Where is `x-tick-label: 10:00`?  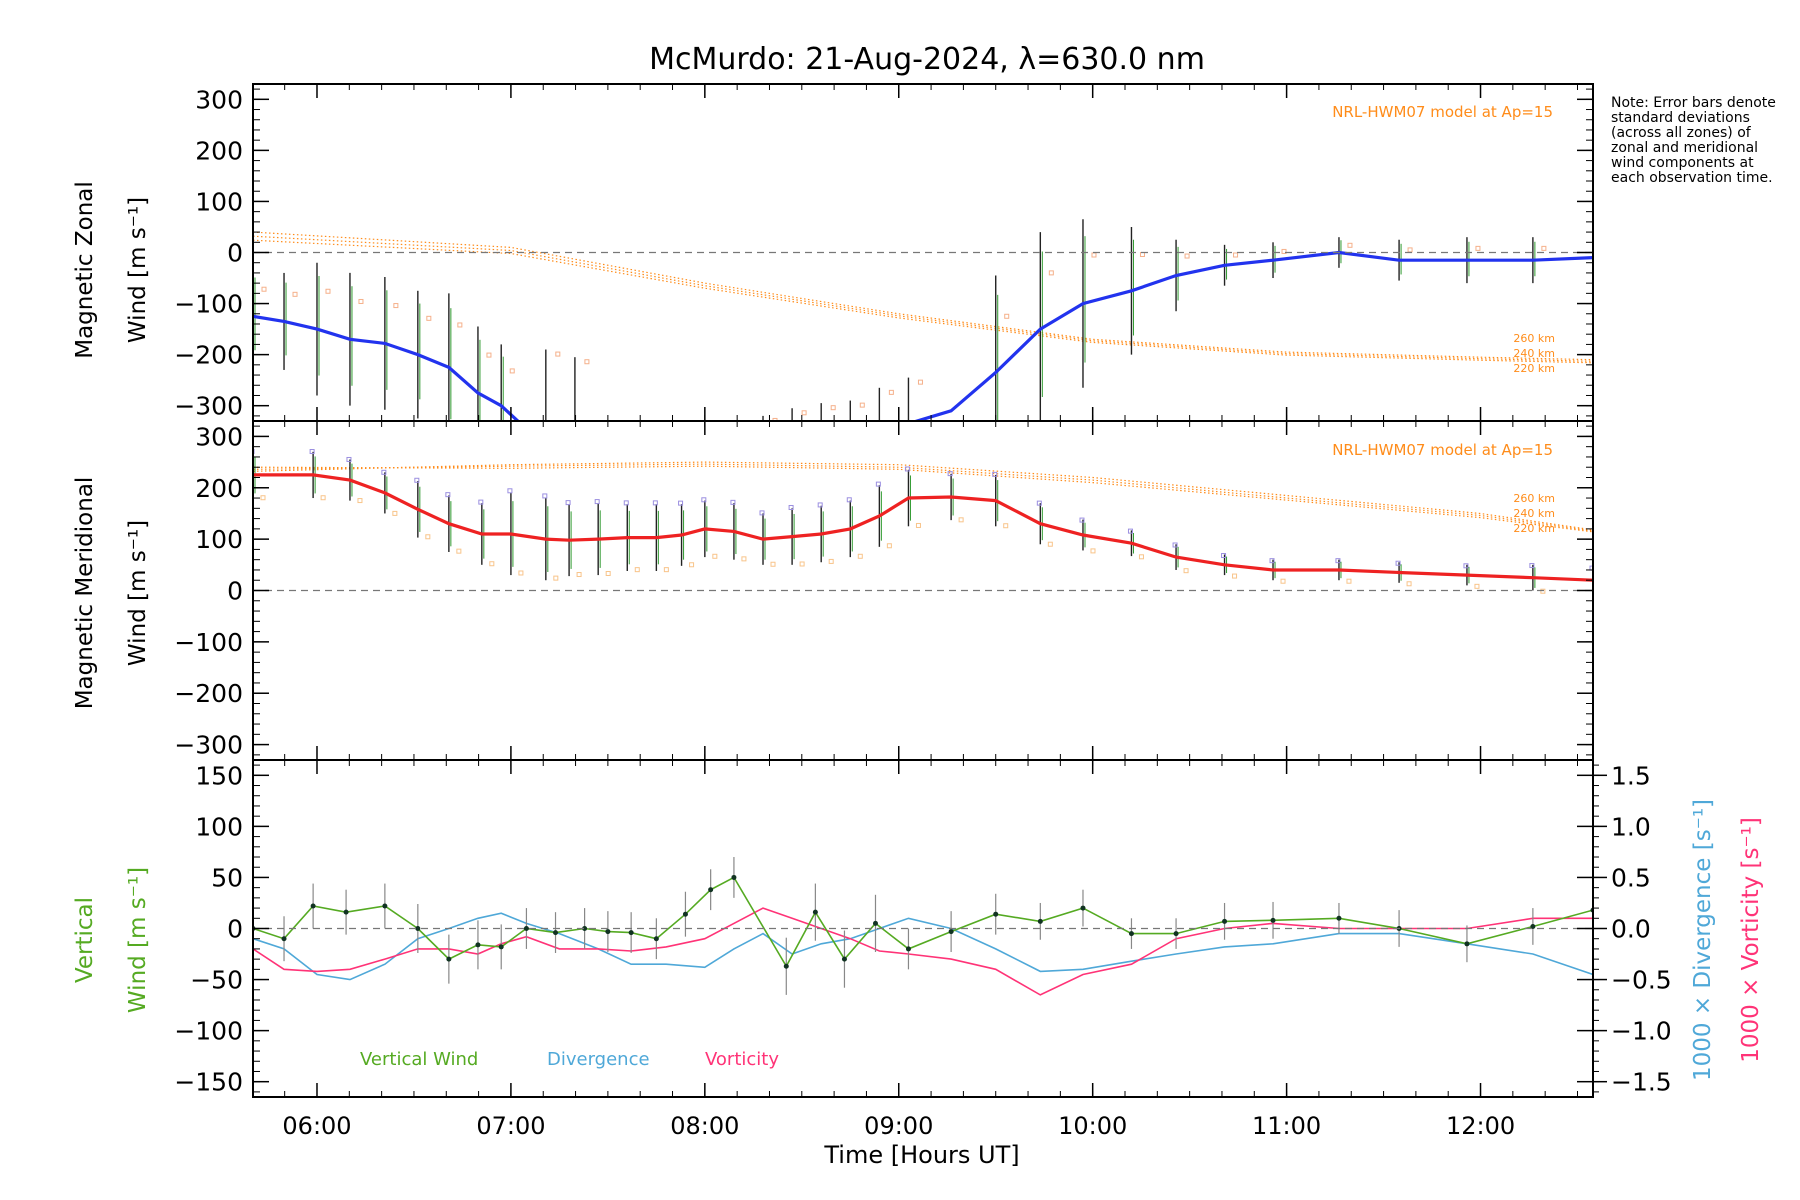 x-tick-label: 10:00 is located at coordinates (1092, 1126).